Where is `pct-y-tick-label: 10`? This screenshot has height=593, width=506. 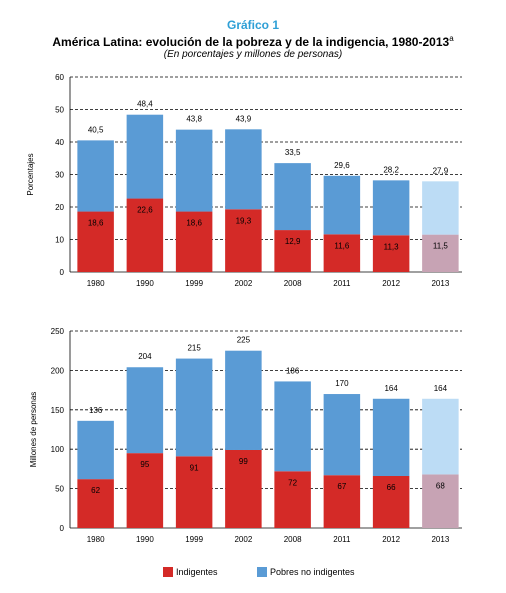
pct-y-tick-label: 10 is located at coordinates (59, 240).